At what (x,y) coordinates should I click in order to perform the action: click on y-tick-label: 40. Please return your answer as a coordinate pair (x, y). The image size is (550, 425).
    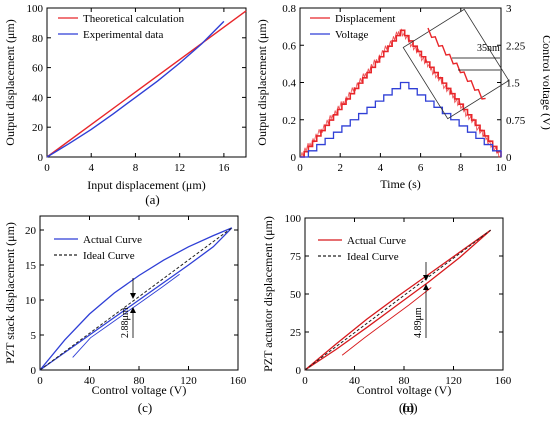
    Looking at the image, I should click on (38, 98).